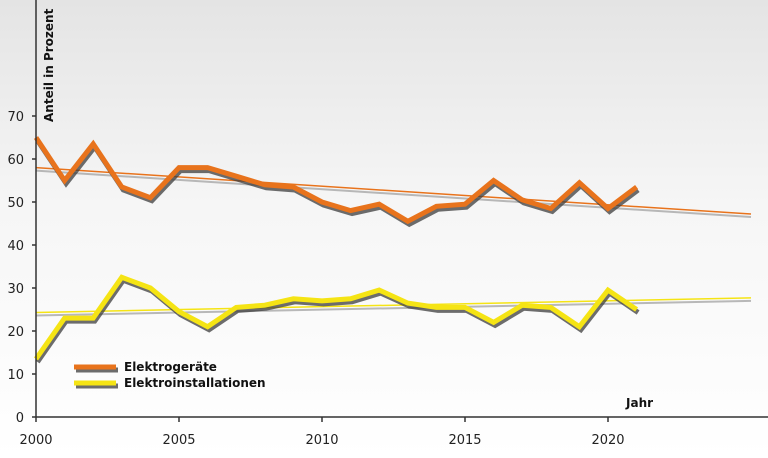 Image resolution: width=768 pixels, height=458 pixels. What do you see at coordinates (464, 440) in the screenshot?
I see `x-tick-label: 2015` at bounding box center [464, 440].